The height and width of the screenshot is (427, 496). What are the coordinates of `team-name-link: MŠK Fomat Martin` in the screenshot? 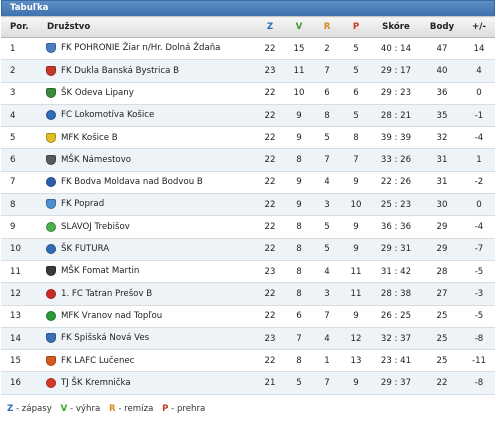 It's located at (100, 271).